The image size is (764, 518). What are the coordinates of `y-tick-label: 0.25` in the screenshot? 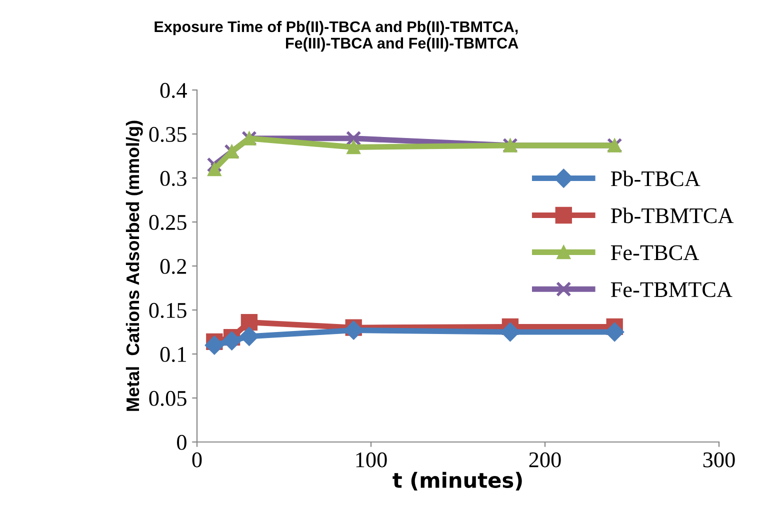 It's located at (167, 222).